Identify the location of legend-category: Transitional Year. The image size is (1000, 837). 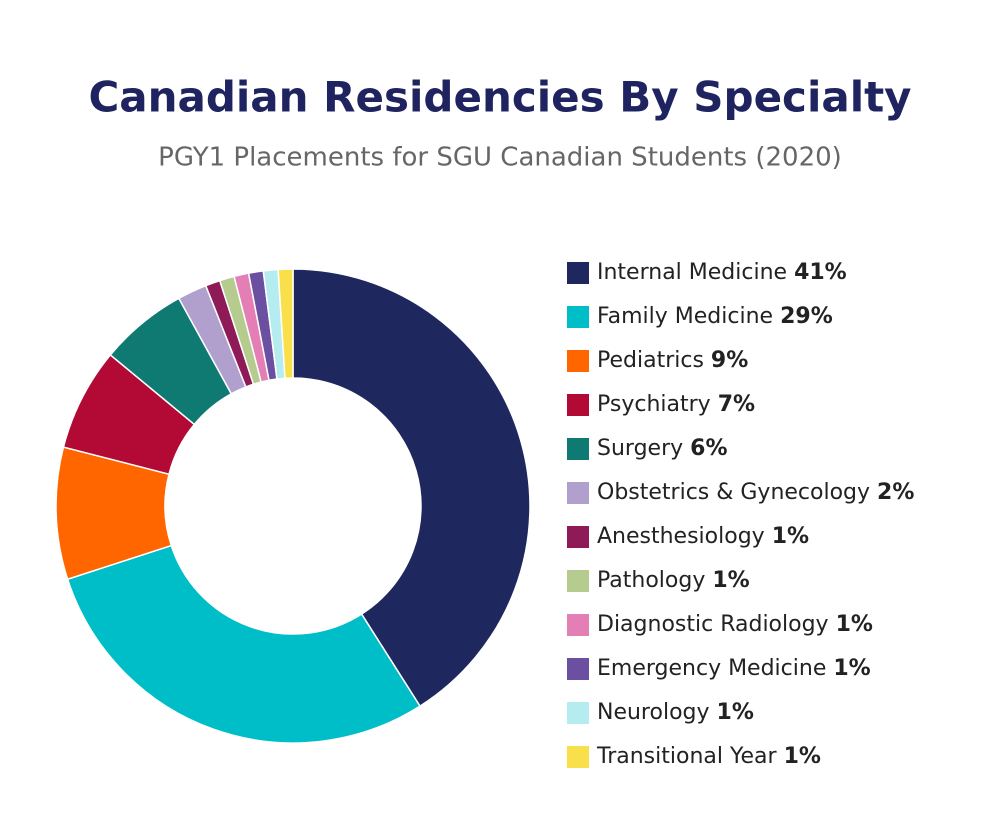
(687, 756).